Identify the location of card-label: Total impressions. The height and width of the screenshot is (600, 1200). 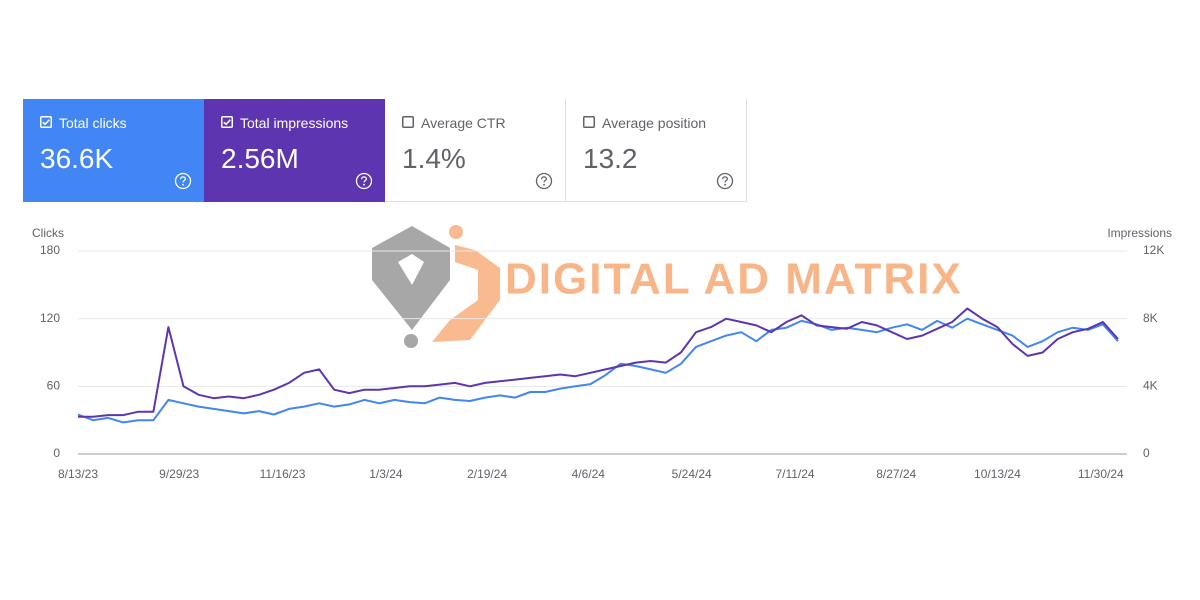
(294, 123).